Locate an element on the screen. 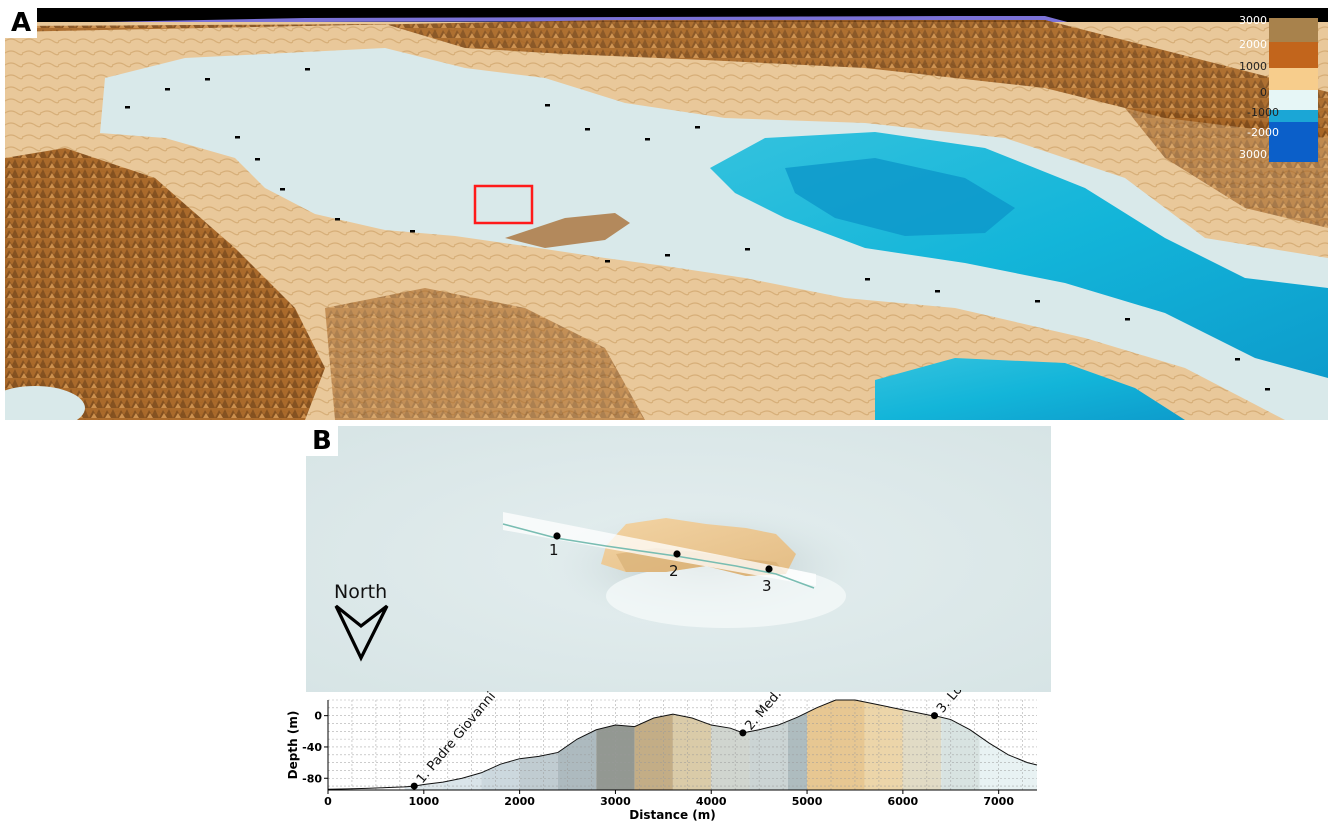  north-arrow-icon is located at coordinates (361, 633).